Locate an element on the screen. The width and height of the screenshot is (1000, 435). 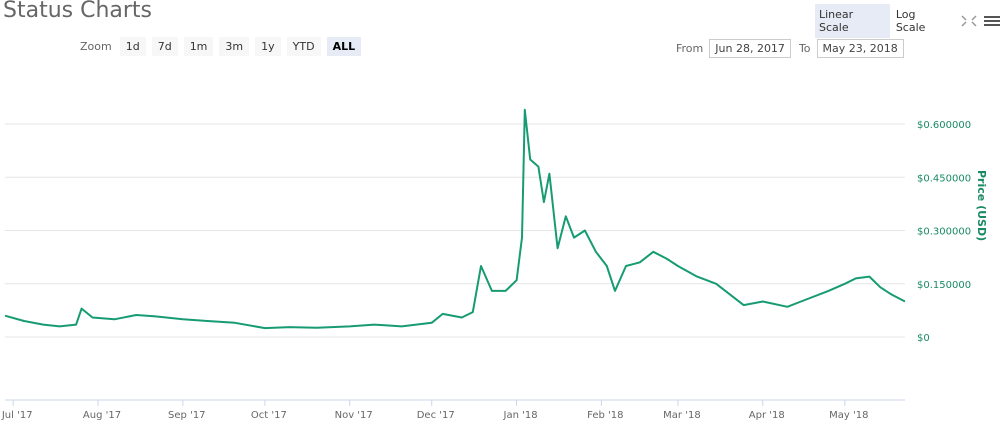
x-tick-label: Feb '18 is located at coordinates (605, 415).